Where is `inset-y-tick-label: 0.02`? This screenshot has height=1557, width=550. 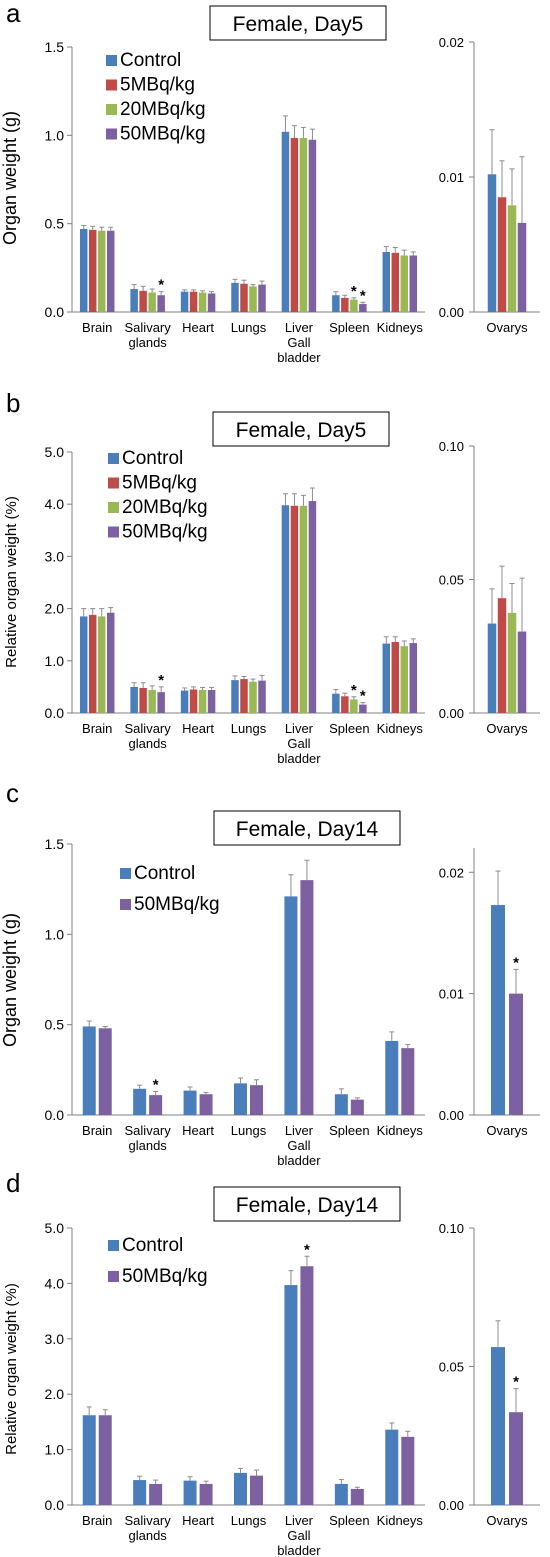 inset-y-tick-label: 0.02 is located at coordinates (451, 872).